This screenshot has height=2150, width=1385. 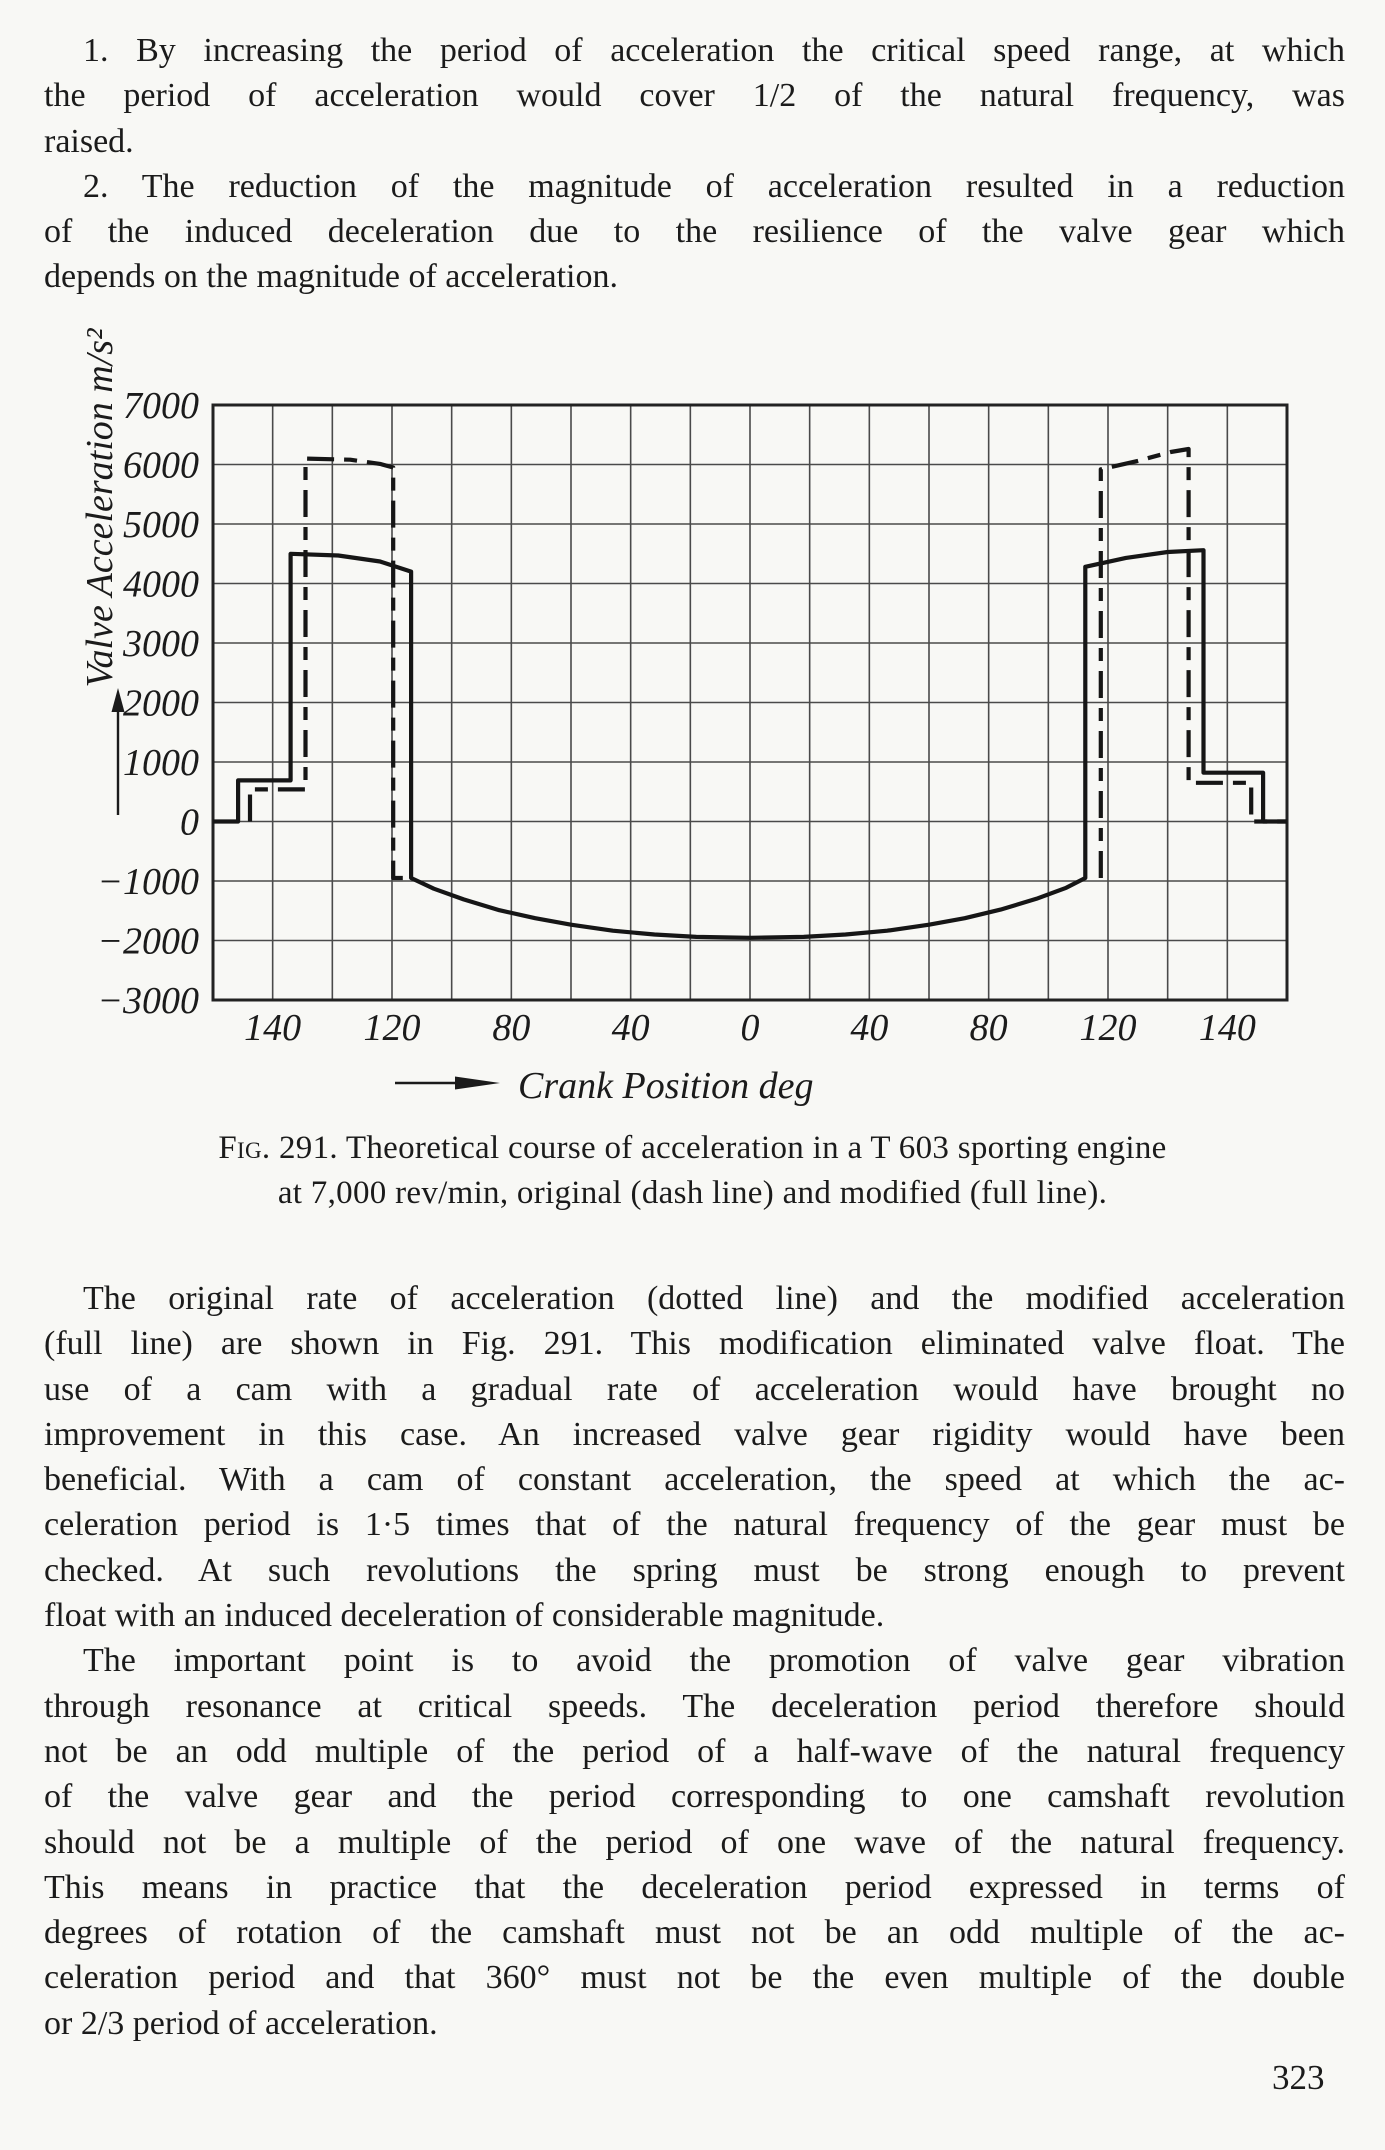 I want to click on y-tick-label: 3000, so click(x=160, y=644).